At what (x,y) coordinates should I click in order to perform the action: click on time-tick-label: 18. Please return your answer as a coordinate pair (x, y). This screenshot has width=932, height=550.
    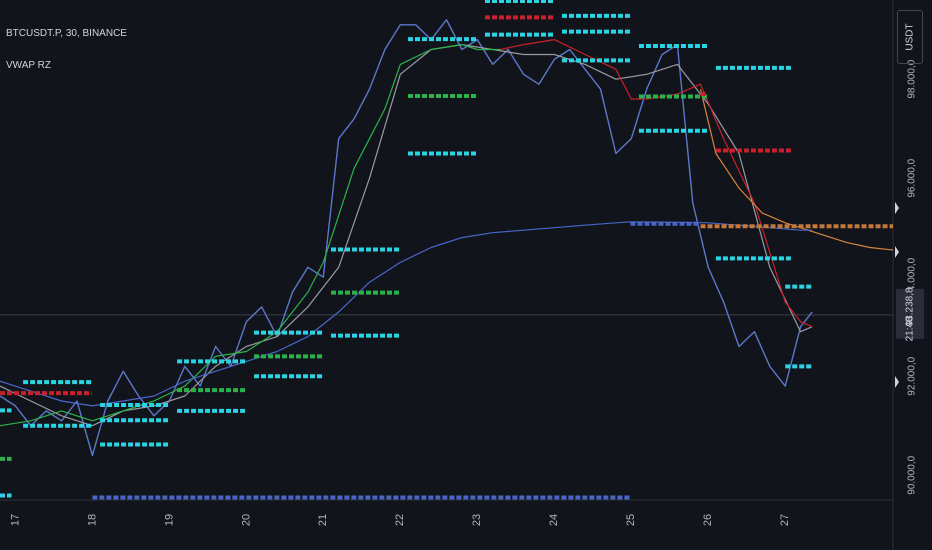
    Looking at the image, I should click on (92, 520).